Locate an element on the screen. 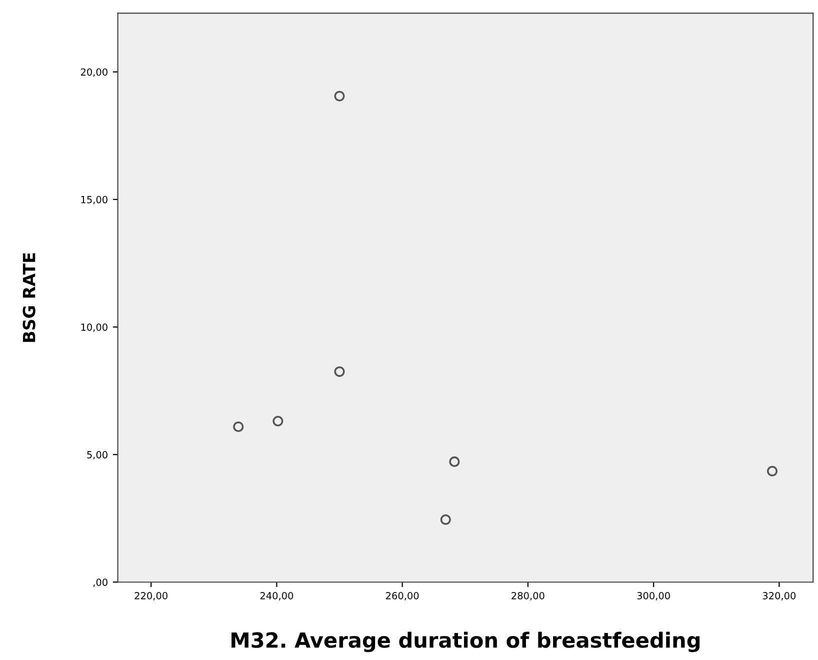 The width and height of the screenshot is (818, 660). y-tick-label: 10,00 is located at coordinates (94, 327).